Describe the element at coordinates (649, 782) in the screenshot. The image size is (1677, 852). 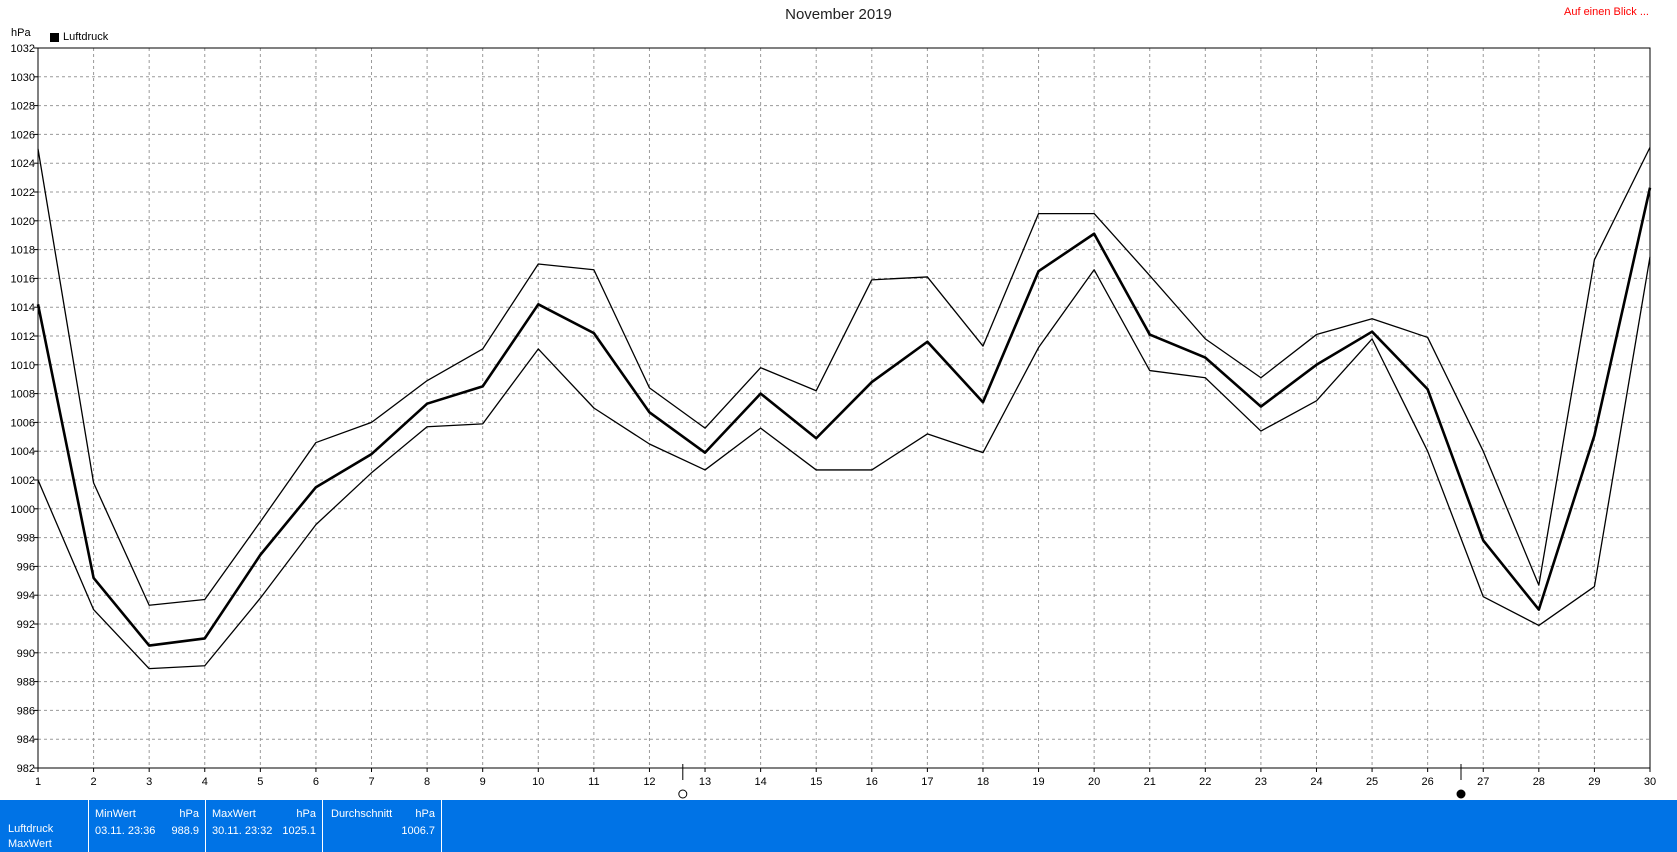
I see `x-tick-label: 12` at that location.